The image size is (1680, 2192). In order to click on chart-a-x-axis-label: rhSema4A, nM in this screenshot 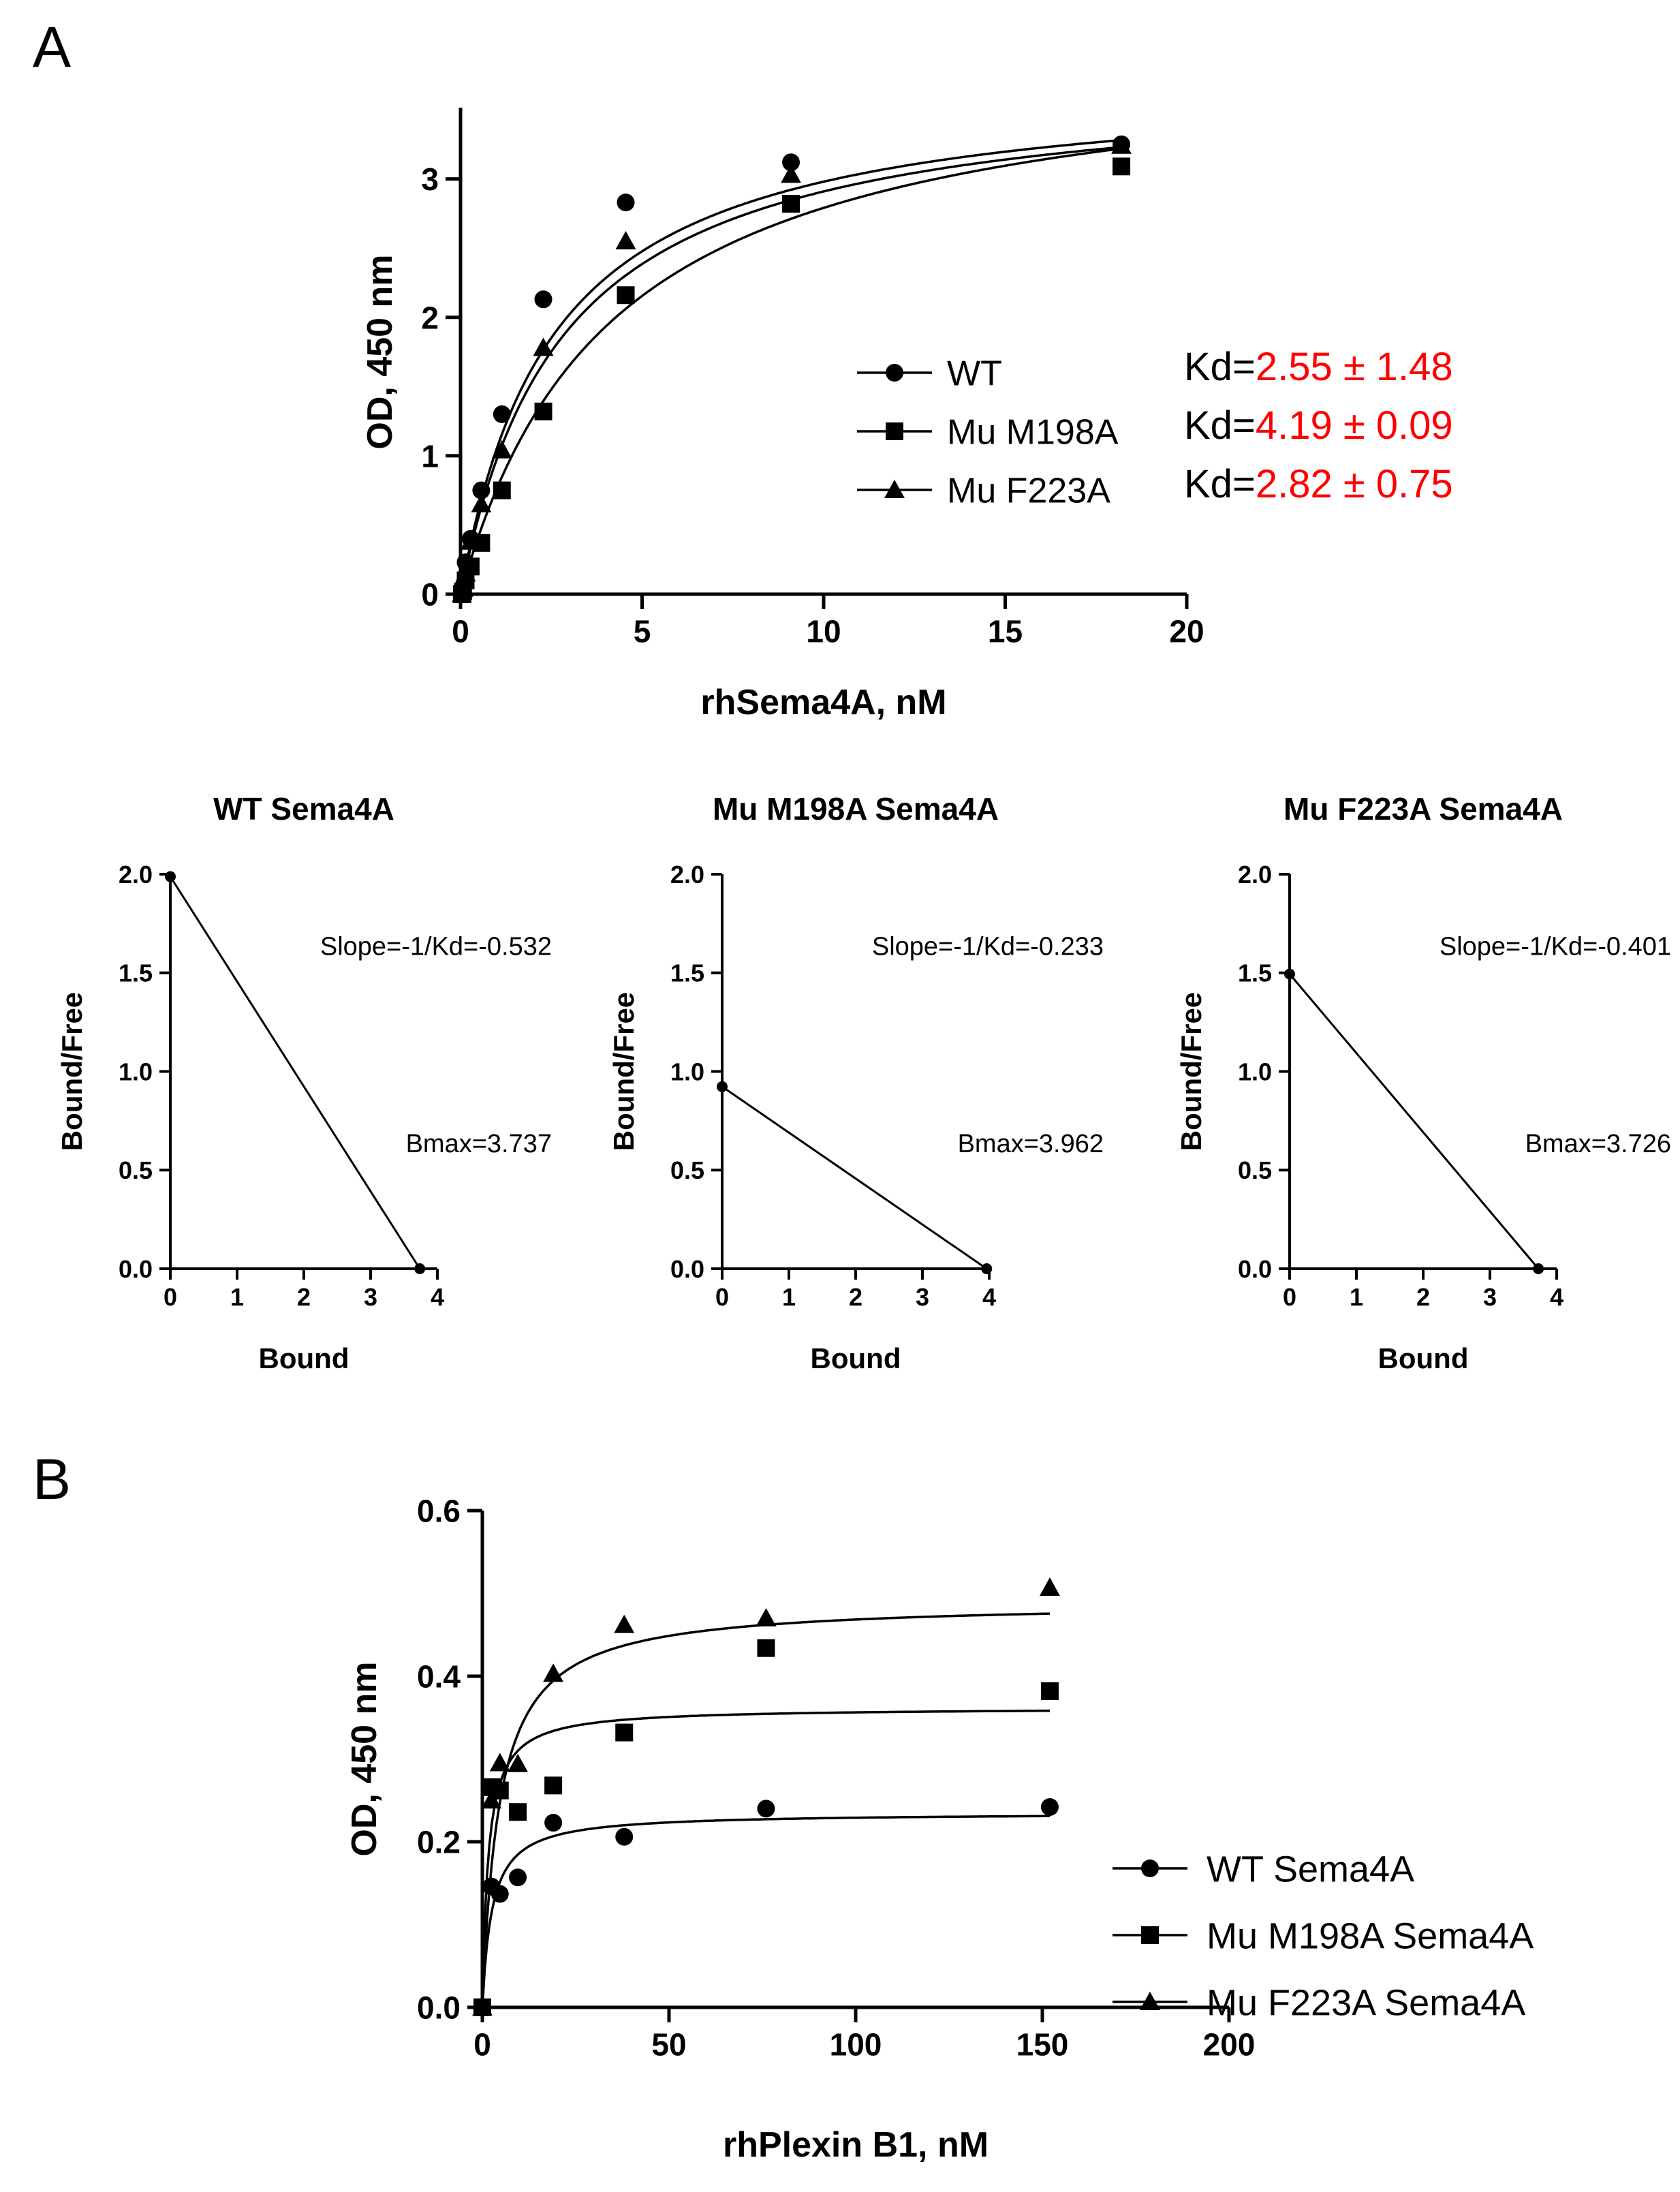, I will do `click(823, 702)`.